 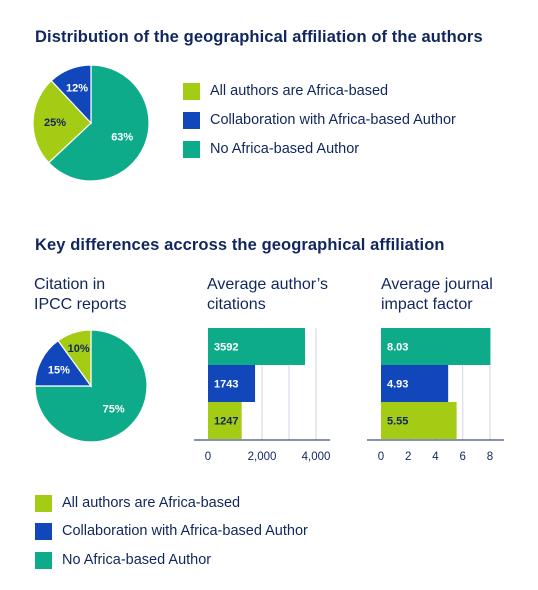 I want to click on bar2-value-label-2: 5.55, so click(x=397, y=422).